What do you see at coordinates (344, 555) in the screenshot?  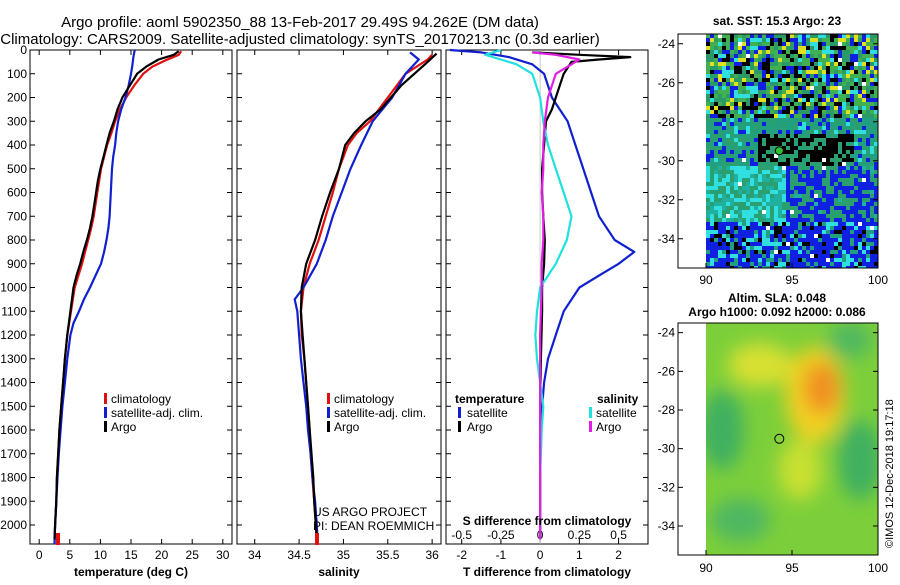 I see `x-tick-label: 35` at bounding box center [344, 555].